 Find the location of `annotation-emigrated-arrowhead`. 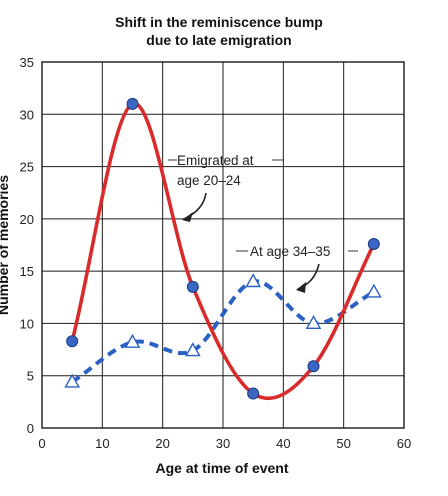

annotation-emigrated-arrowhead is located at coordinates (187, 217).